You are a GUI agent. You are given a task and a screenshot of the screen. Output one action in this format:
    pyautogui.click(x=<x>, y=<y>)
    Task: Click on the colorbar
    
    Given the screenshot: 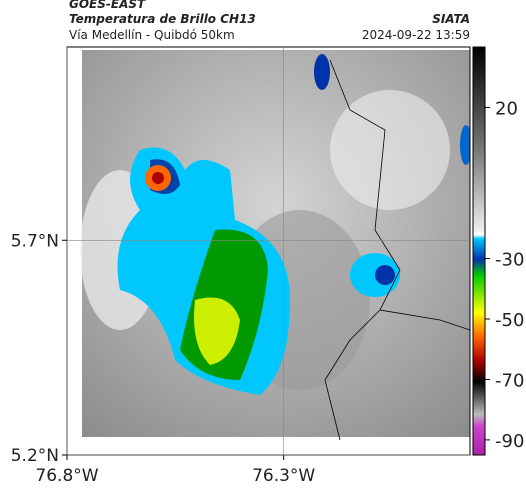 What is the action you would take?
    pyautogui.click(x=479, y=251)
    